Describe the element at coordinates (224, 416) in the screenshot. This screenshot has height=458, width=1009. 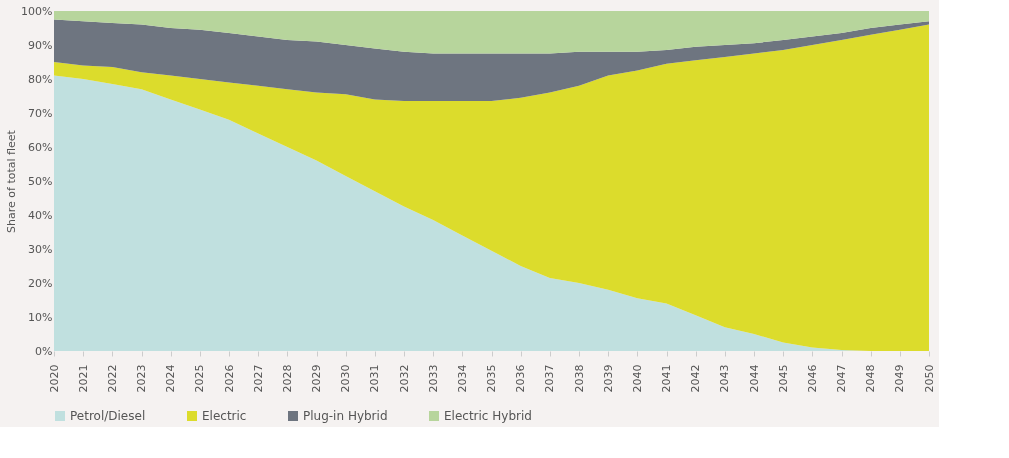
I see `legend-label: Electric` at that location.